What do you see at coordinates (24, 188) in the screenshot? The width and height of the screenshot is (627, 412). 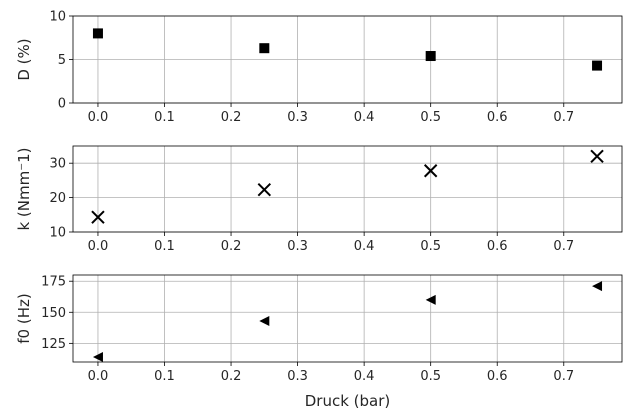 I see `y-axis-label: k (Nmm⁻1)` at bounding box center [24, 188].